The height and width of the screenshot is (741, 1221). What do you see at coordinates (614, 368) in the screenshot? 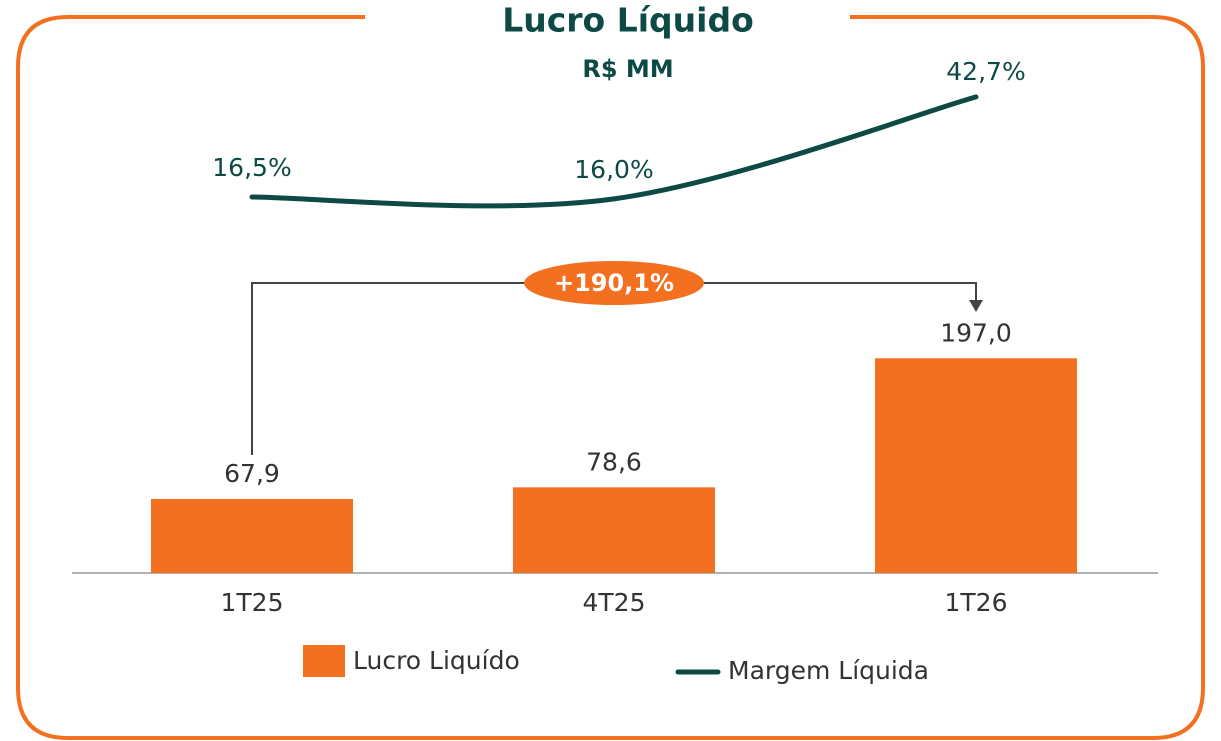
I see `growth-bracket` at bounding box center [614, 368].